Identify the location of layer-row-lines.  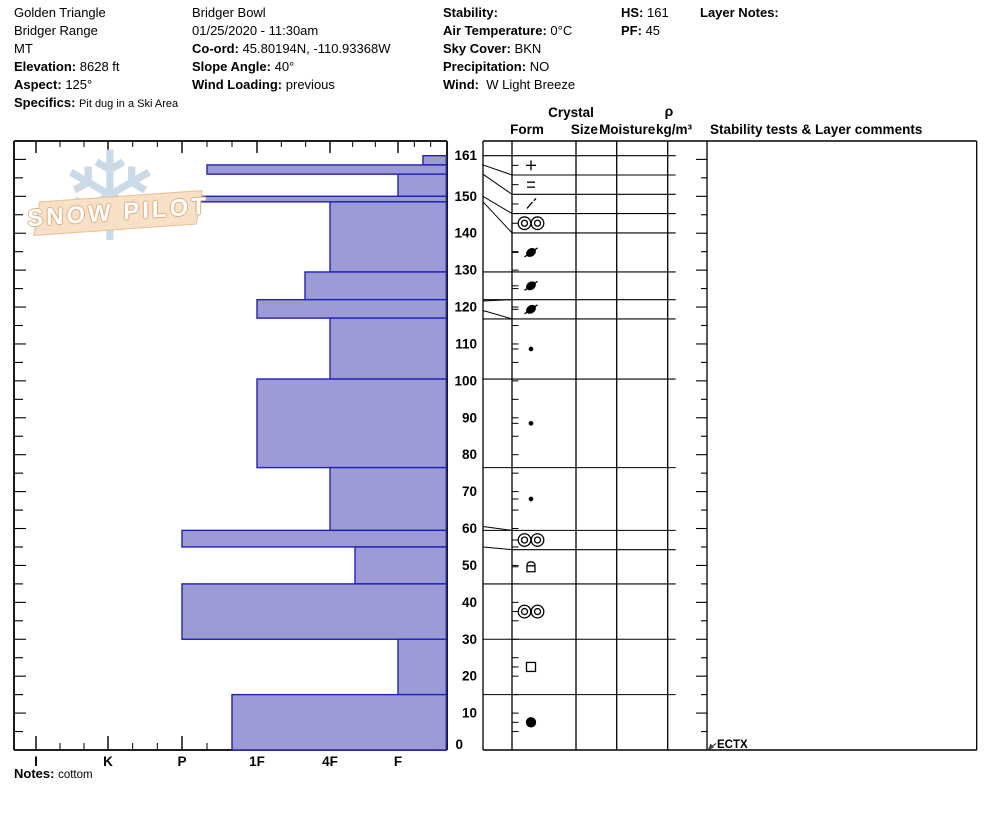
(579, 425).